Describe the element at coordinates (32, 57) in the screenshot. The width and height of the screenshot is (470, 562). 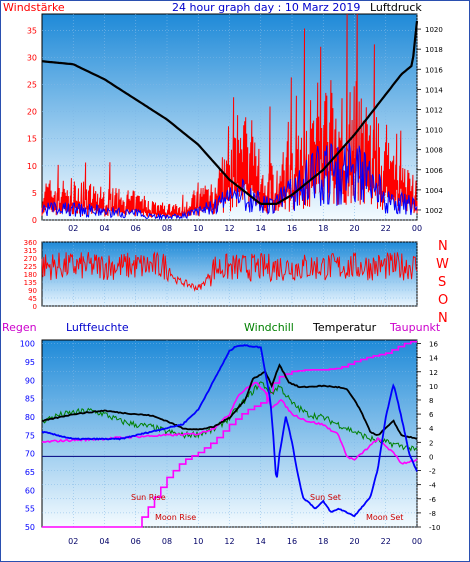
I see `wind-tick-label: 30` at that location.